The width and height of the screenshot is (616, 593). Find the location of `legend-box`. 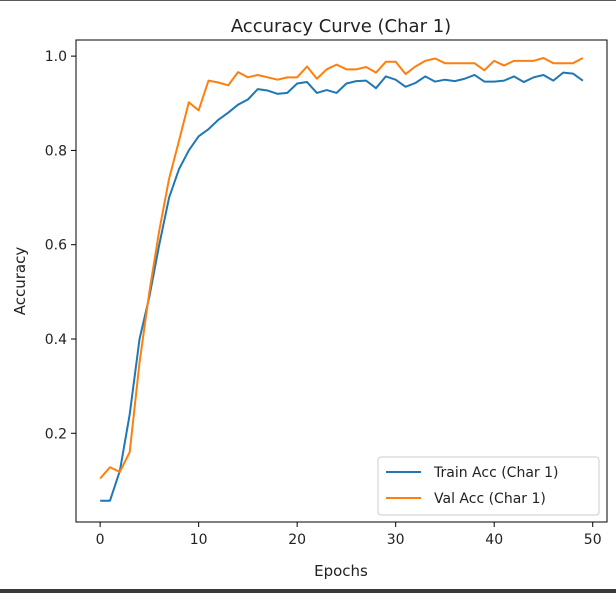

legend-box is located at coordinates (488, 486).